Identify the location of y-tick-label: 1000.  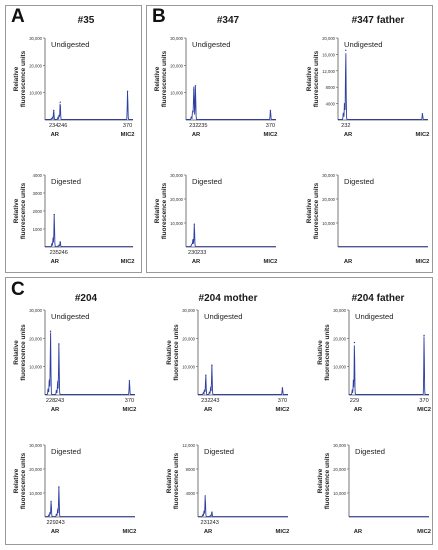
(38, 229).